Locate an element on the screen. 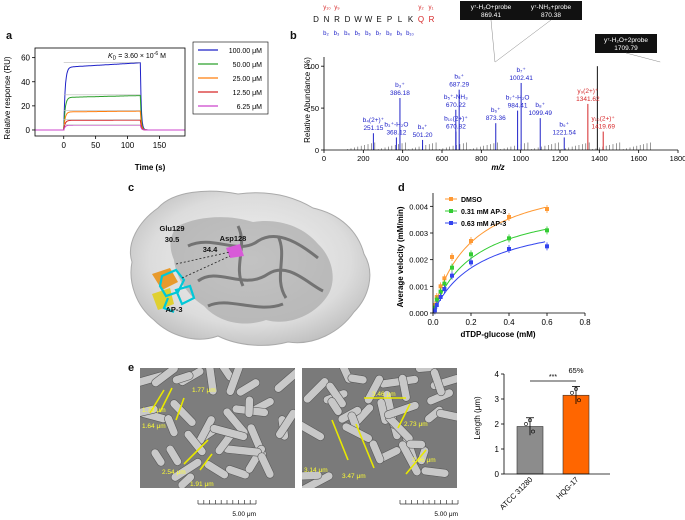 The width and height of the screenshot is (685, 520). d-ytick-label: 0.003 is located at coordinates (418, 233).